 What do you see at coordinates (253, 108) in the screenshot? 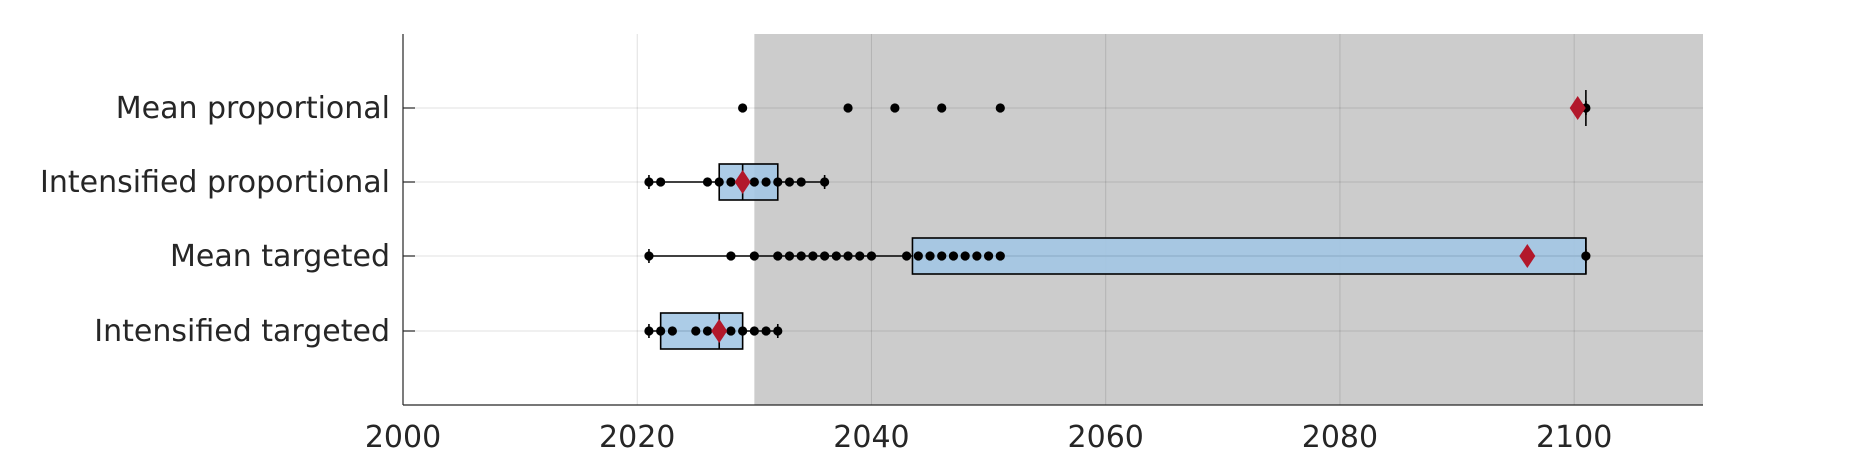
I see `category-label: Mean proportional` at bounding box center [253, 108].